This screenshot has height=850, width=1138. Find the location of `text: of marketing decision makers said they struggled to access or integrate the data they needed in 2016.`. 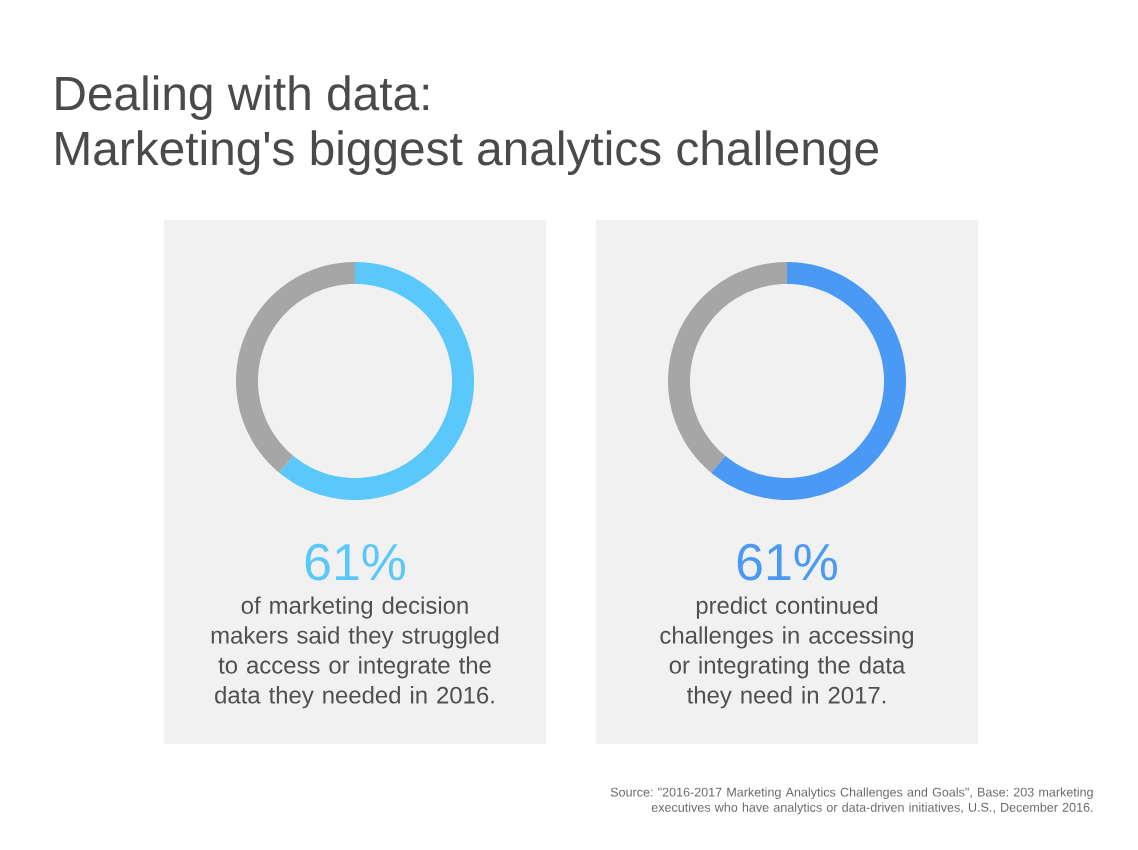

text: of marketing decision makers said they struggled to access or integrate the data they needed in 2016. is located at coordinates (355, 652).